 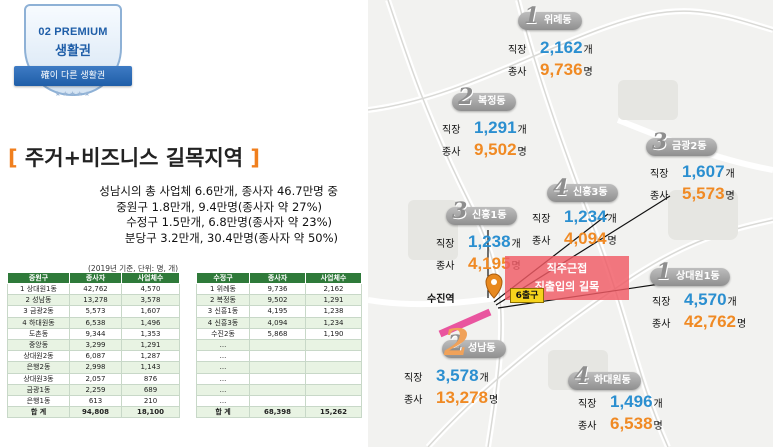 I want to click on worker-count: 42,762, so click(x=710, y=321).